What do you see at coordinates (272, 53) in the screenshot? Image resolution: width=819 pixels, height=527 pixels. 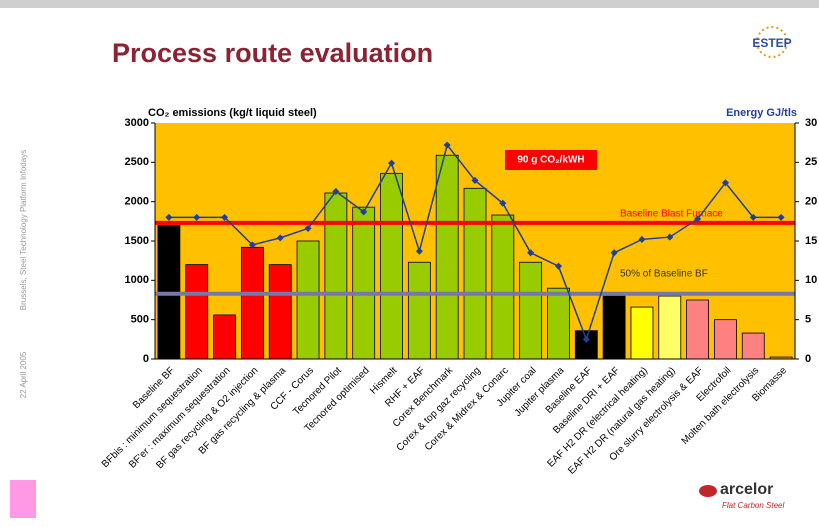 I see `slide-title: Process route evaluation` at bounding box center [272, 53].